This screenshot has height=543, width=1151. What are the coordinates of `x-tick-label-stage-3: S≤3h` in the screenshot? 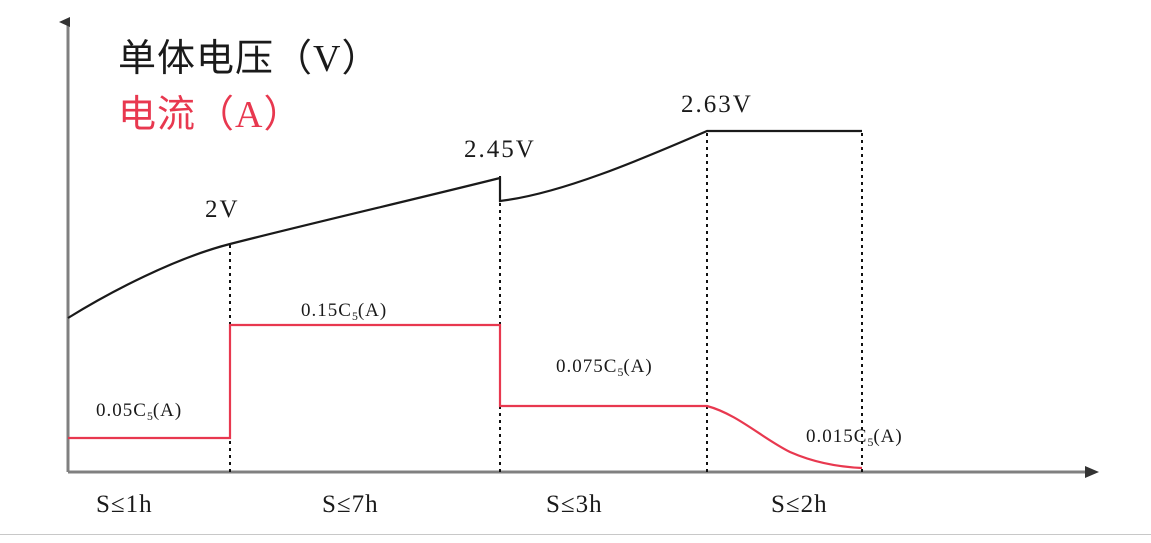 It's located at (574, 504).